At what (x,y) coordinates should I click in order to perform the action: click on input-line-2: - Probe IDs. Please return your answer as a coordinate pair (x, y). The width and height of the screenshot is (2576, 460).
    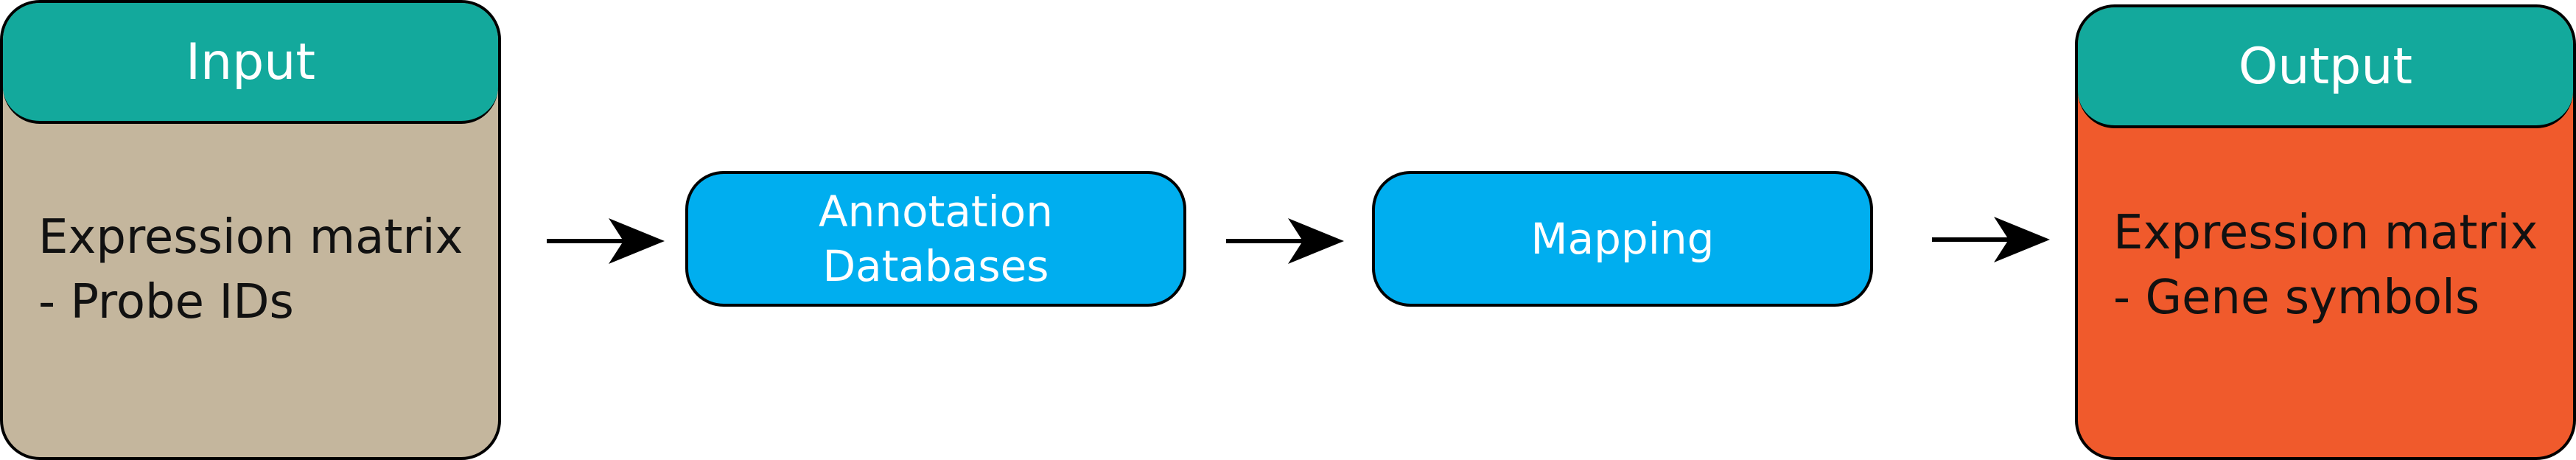
    Looking at the image, I should click on (166, 302).